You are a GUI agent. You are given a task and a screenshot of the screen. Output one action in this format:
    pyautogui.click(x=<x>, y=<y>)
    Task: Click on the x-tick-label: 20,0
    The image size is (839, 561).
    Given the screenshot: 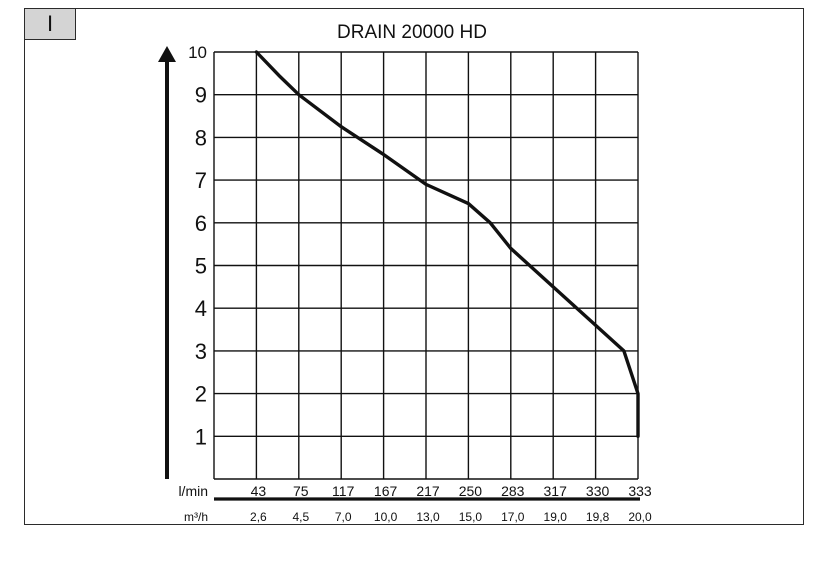 What is the action you would take?
    pyautogui.click(x=640, y=517)
    